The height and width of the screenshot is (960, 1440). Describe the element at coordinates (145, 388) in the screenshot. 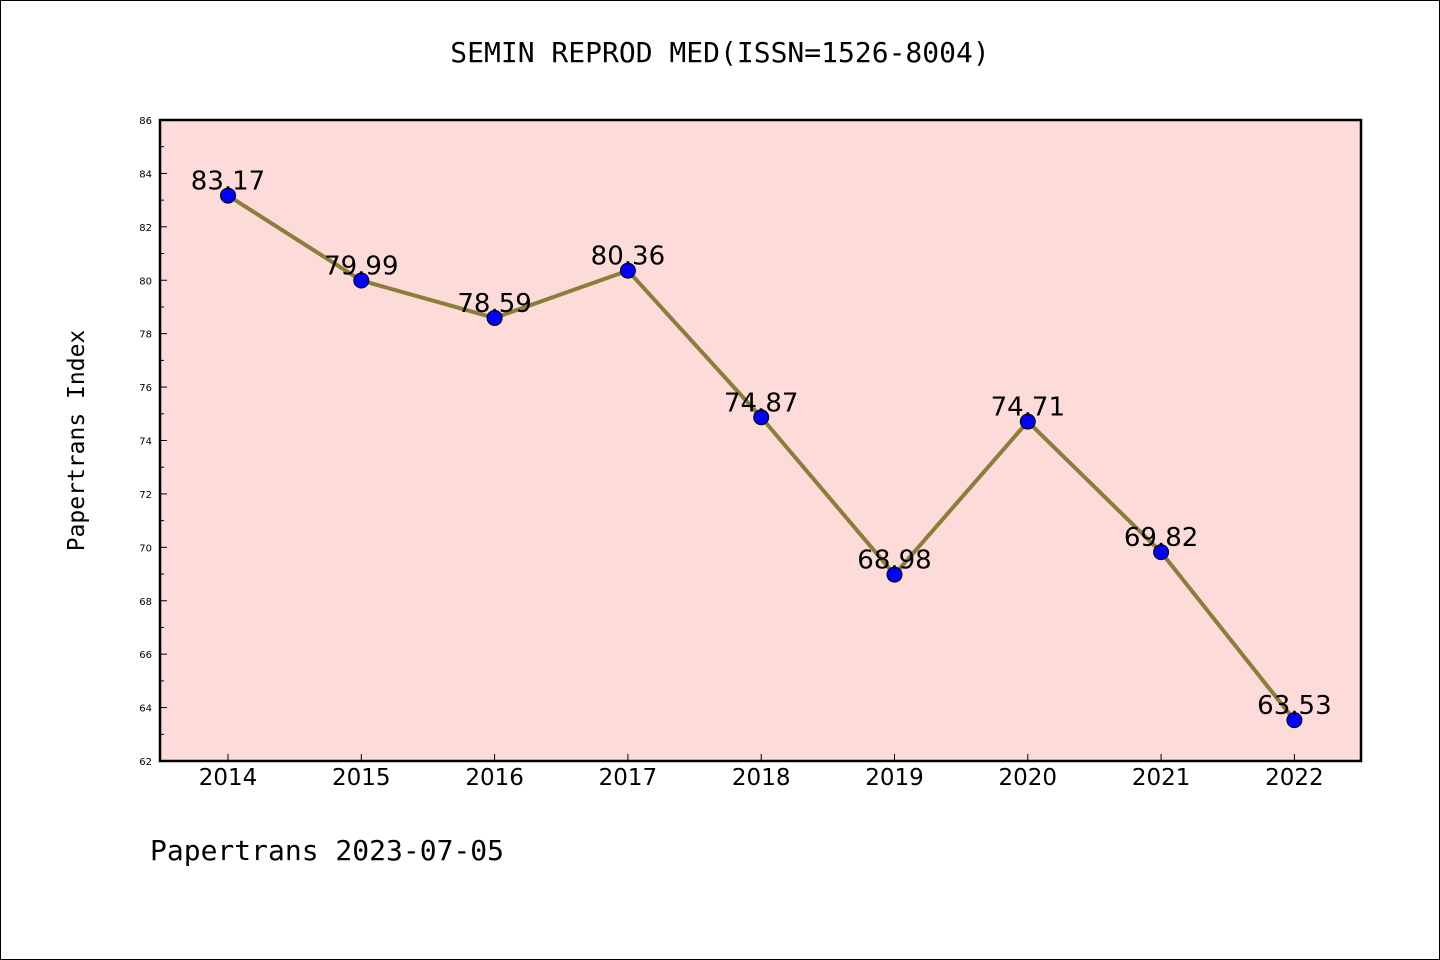

I see `y-tick-label: 76` at that location.